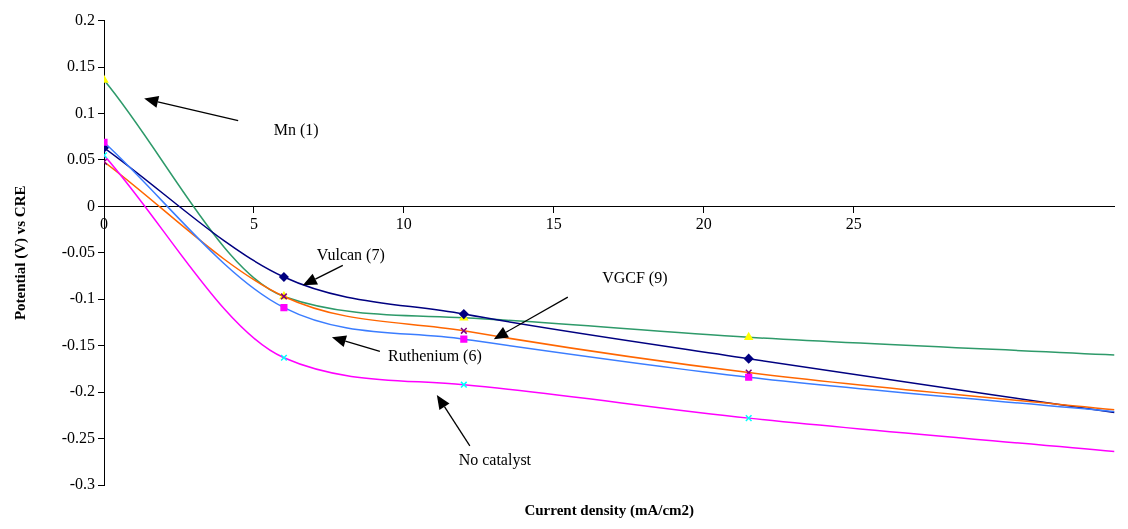  What do you see at coordinates (81, 159) in the screenshot?
I see `y-tick-label: 0.05` at bounding box center [81, 159].